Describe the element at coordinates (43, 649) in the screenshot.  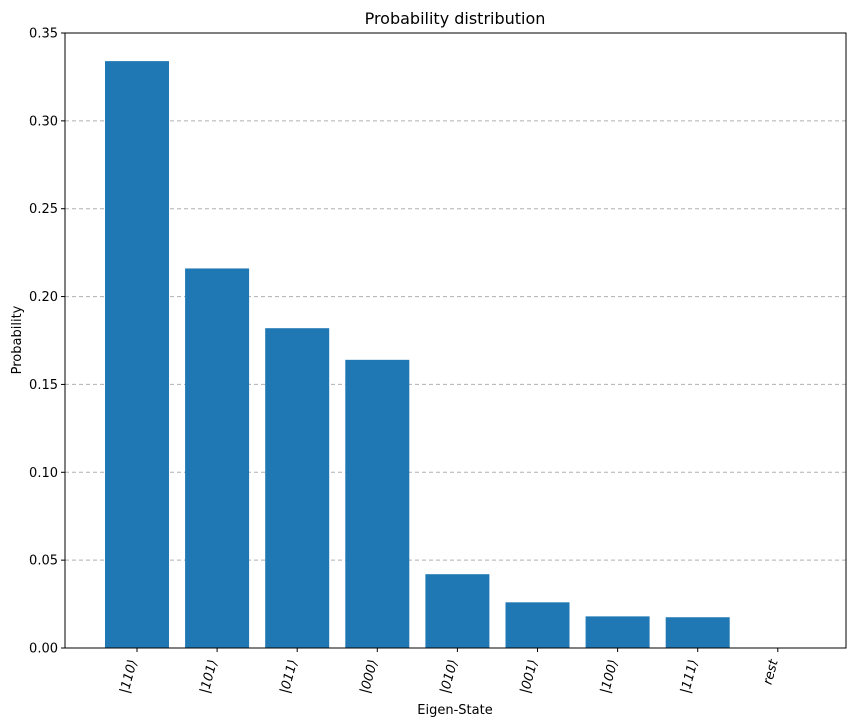
I see `y-tick-label: 0.00` at that location.